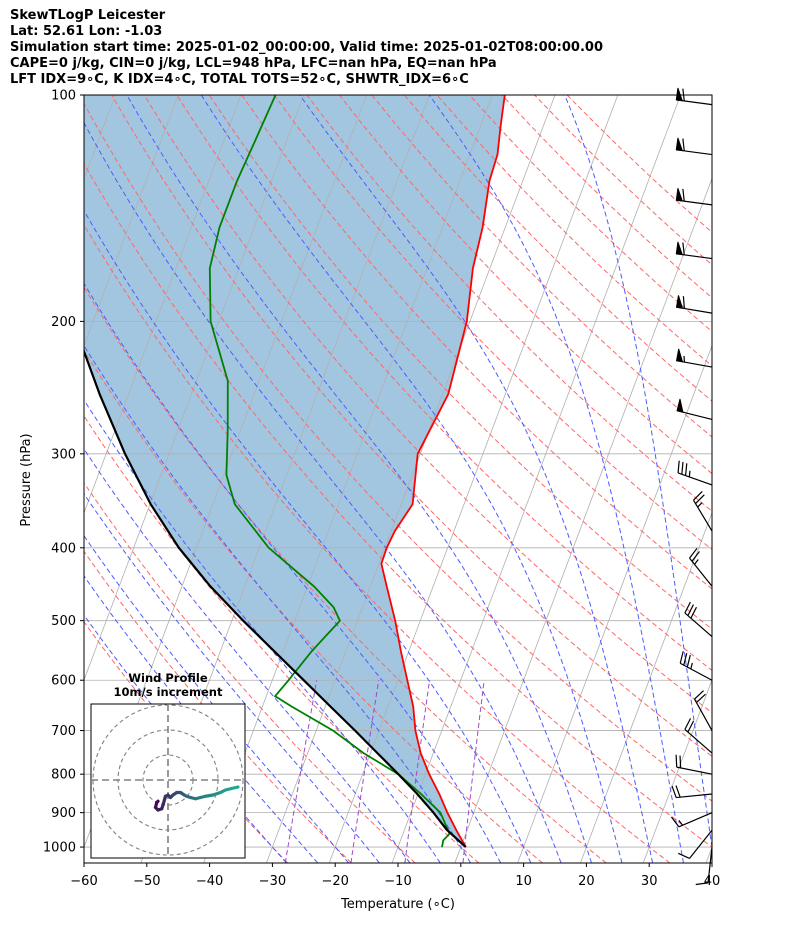  I want to click on mixing-ratio-0.4, so click(301, 771).